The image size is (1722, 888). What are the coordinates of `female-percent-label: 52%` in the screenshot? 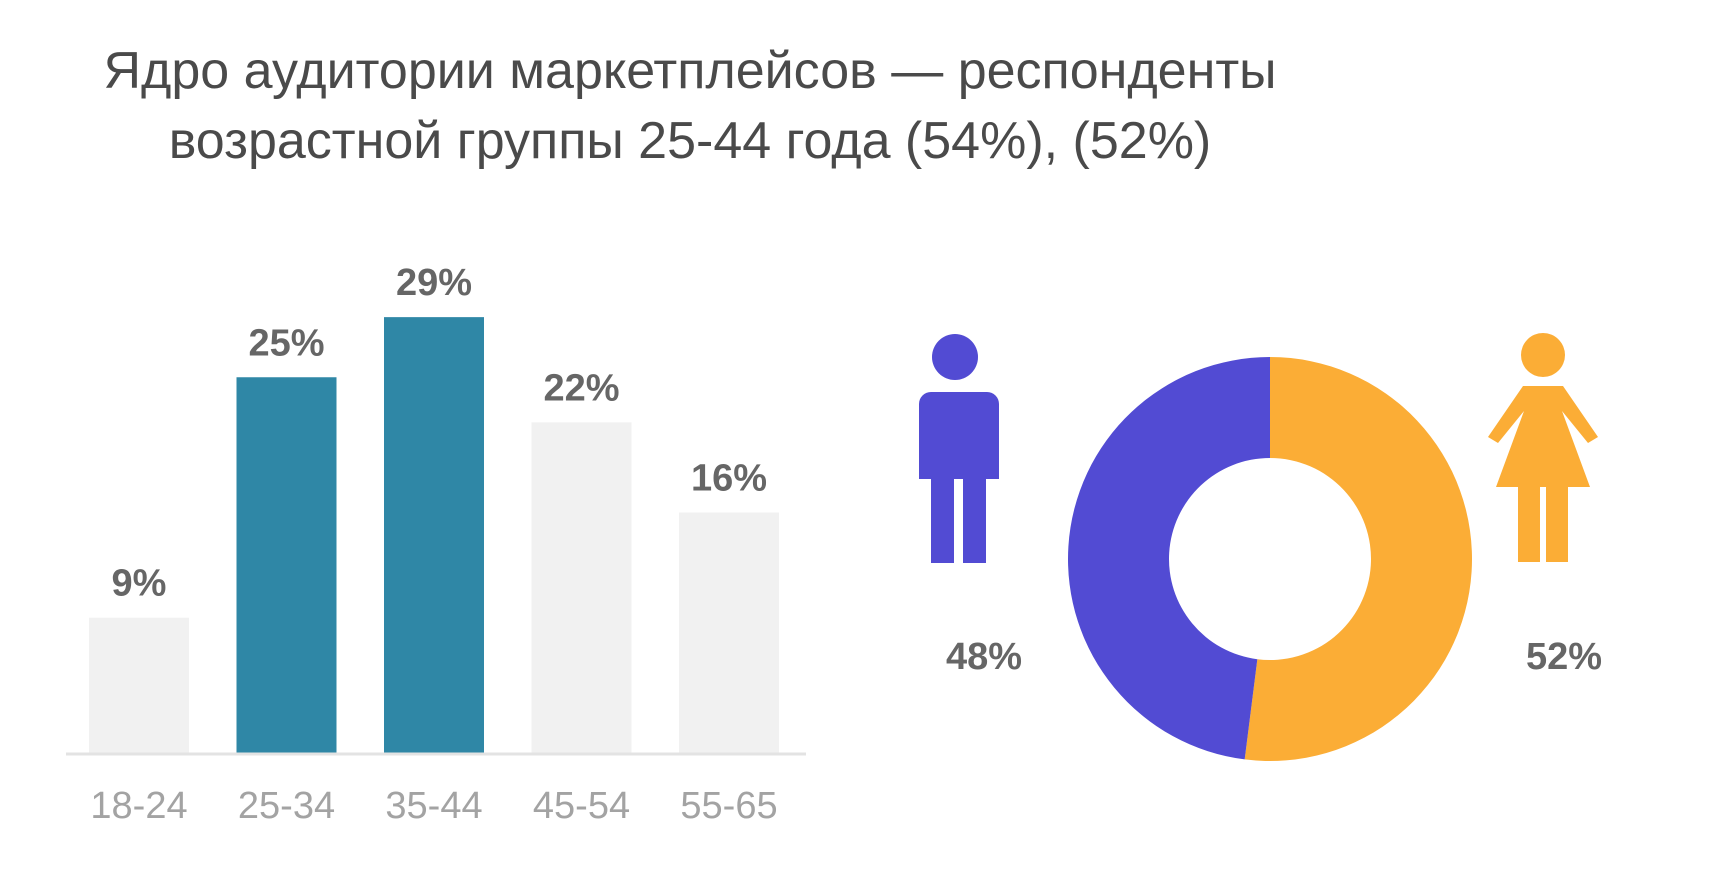 It's located at (1564, 657).